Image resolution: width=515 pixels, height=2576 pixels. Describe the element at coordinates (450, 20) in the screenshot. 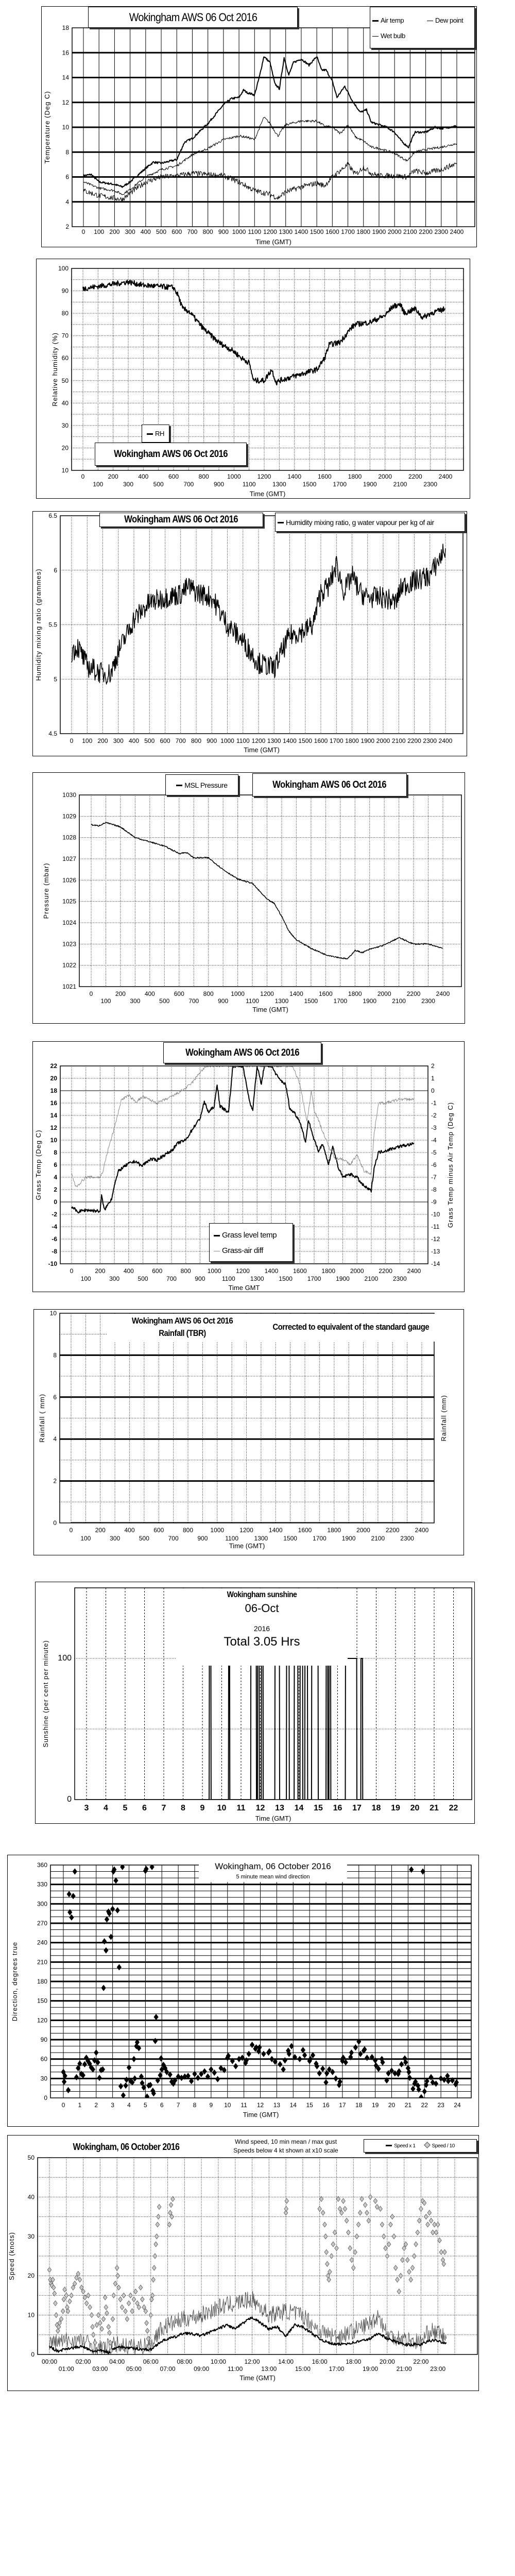

I see `legend-label: Dew point` at that location.